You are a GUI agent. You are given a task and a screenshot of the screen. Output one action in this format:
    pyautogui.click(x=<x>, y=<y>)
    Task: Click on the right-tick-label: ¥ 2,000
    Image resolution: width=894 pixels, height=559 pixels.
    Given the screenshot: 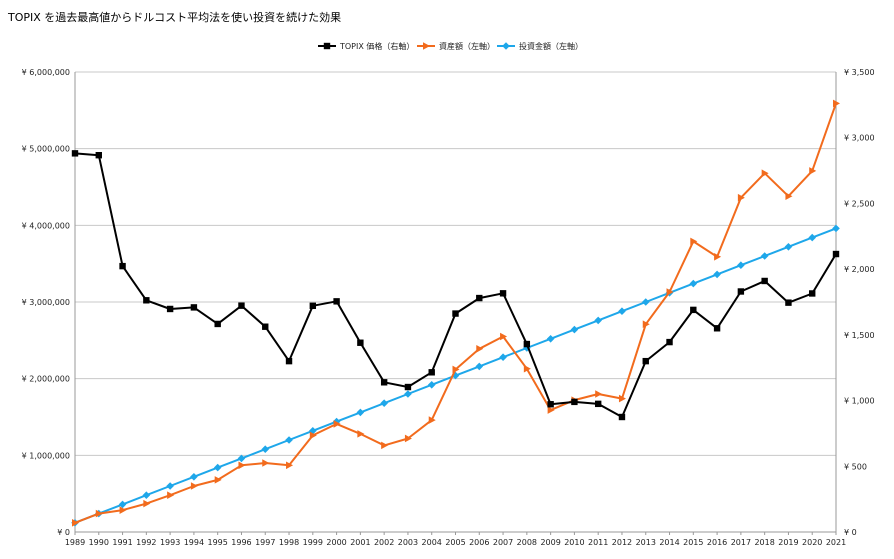 What is the action you would take?
    pyautogui.click(x=859, y=269)
    